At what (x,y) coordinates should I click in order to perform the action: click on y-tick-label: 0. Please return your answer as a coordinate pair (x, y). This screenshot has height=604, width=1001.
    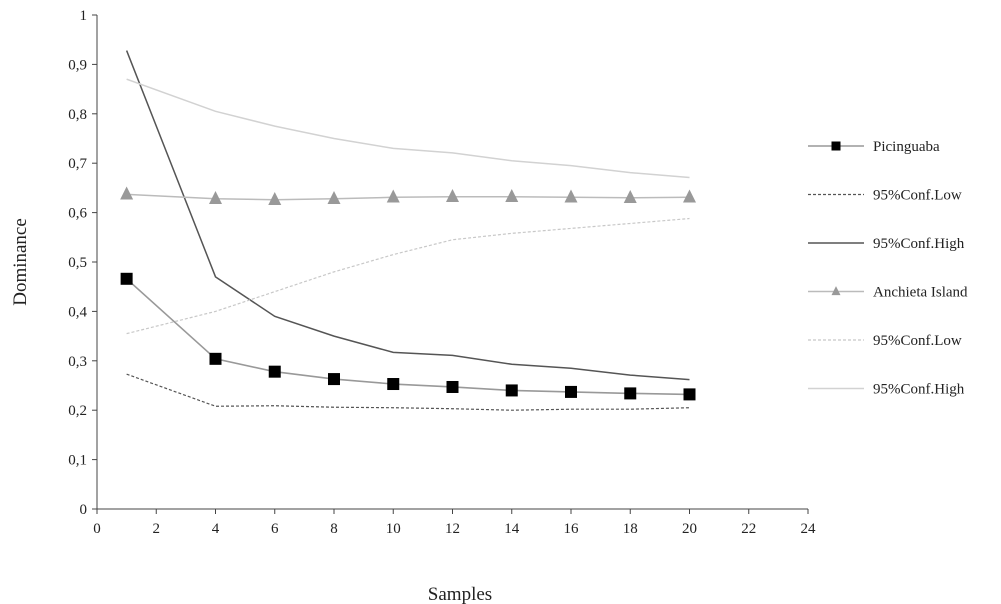
    Looking at the image, I should click on (84, 510).